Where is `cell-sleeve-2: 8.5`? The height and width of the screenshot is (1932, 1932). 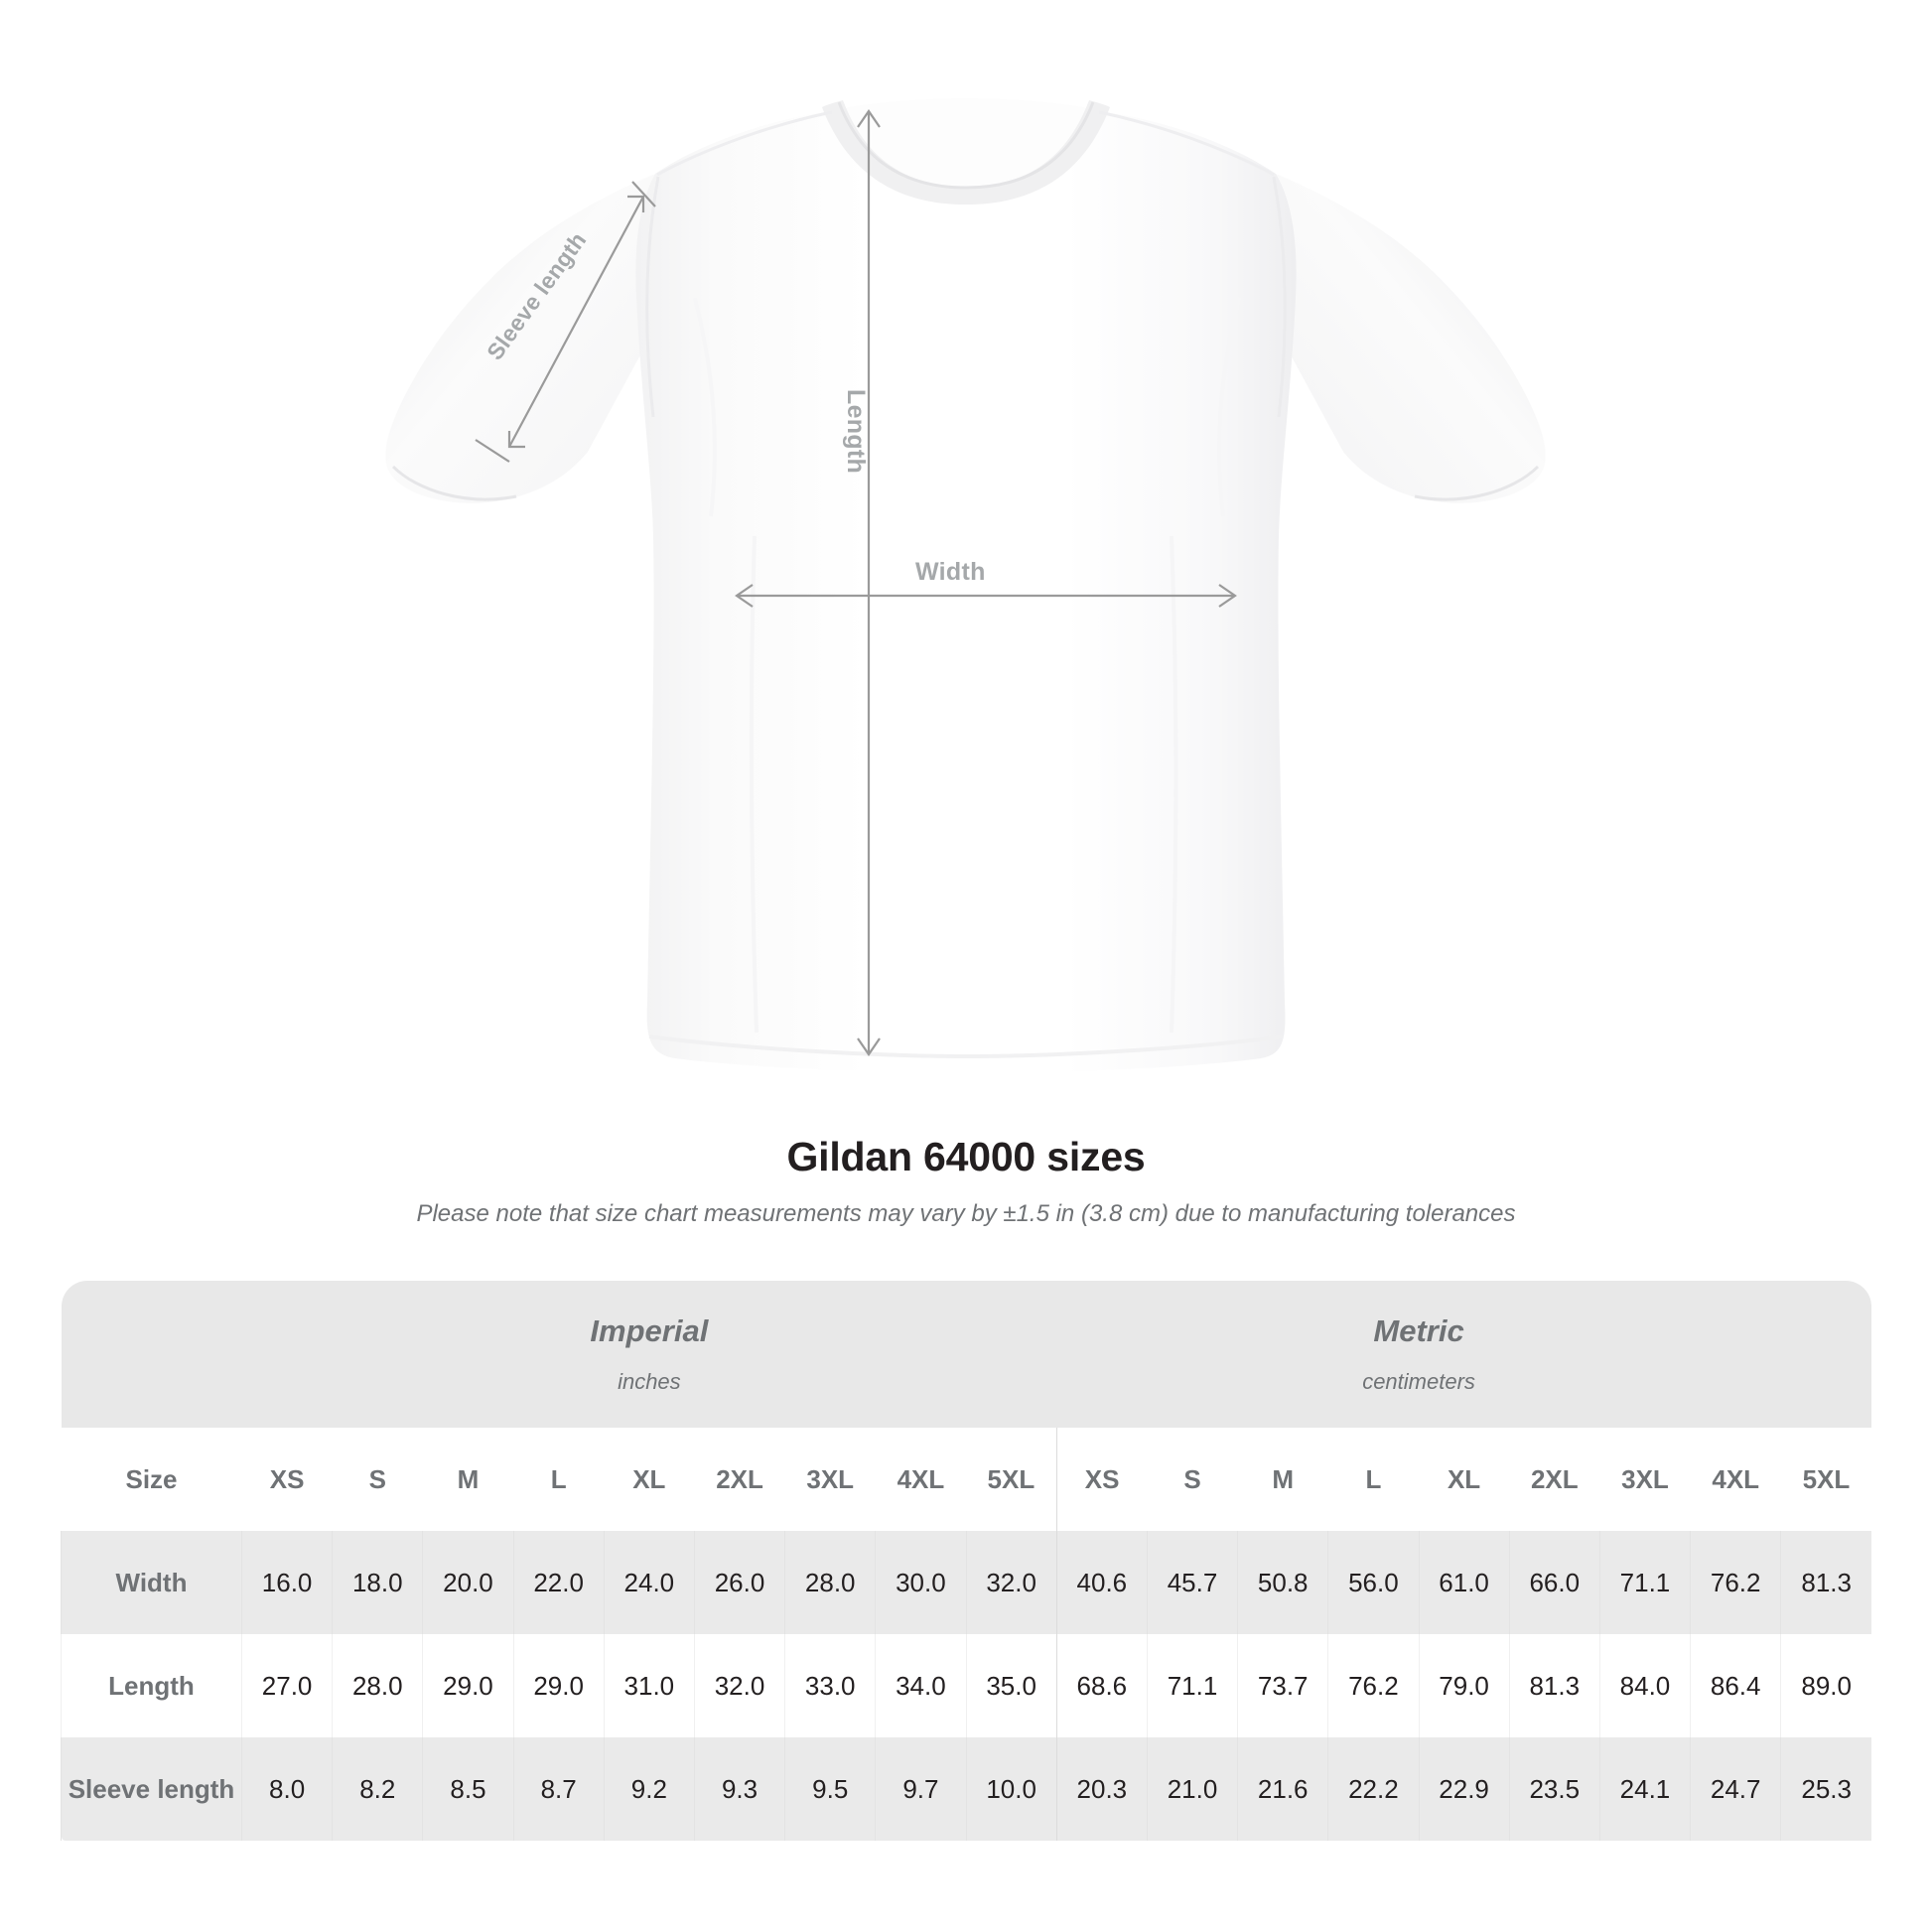 cell-sleeve-2: 8.5 is located at coordinates (468, 1789).